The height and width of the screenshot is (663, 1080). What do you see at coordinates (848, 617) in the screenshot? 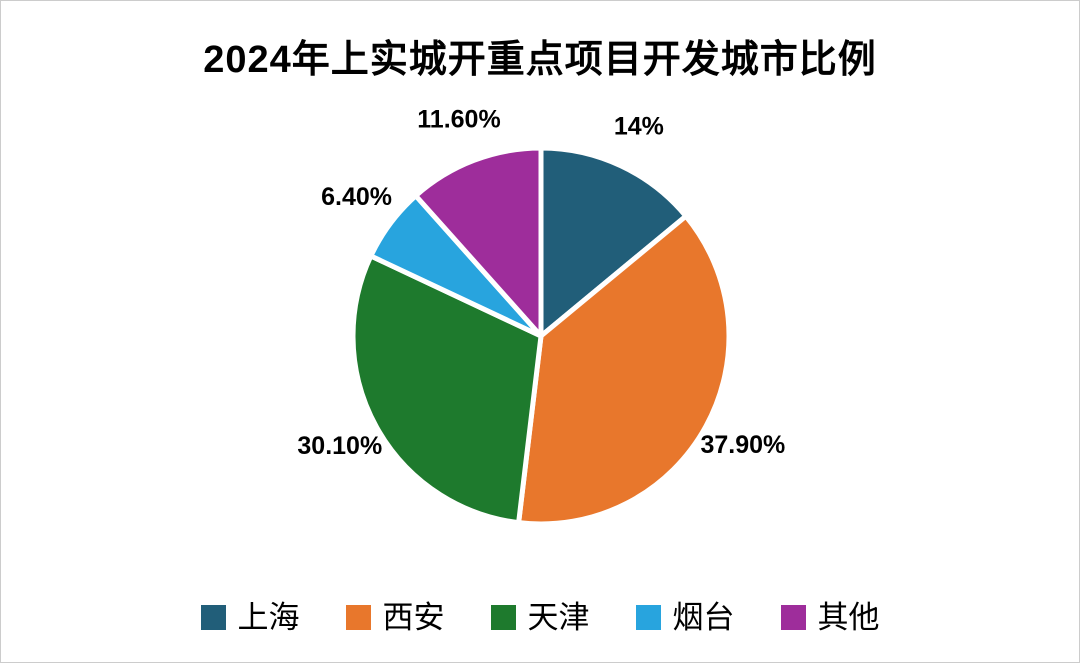
I see `legend-label: 其他` at bounding box center [848, 617].